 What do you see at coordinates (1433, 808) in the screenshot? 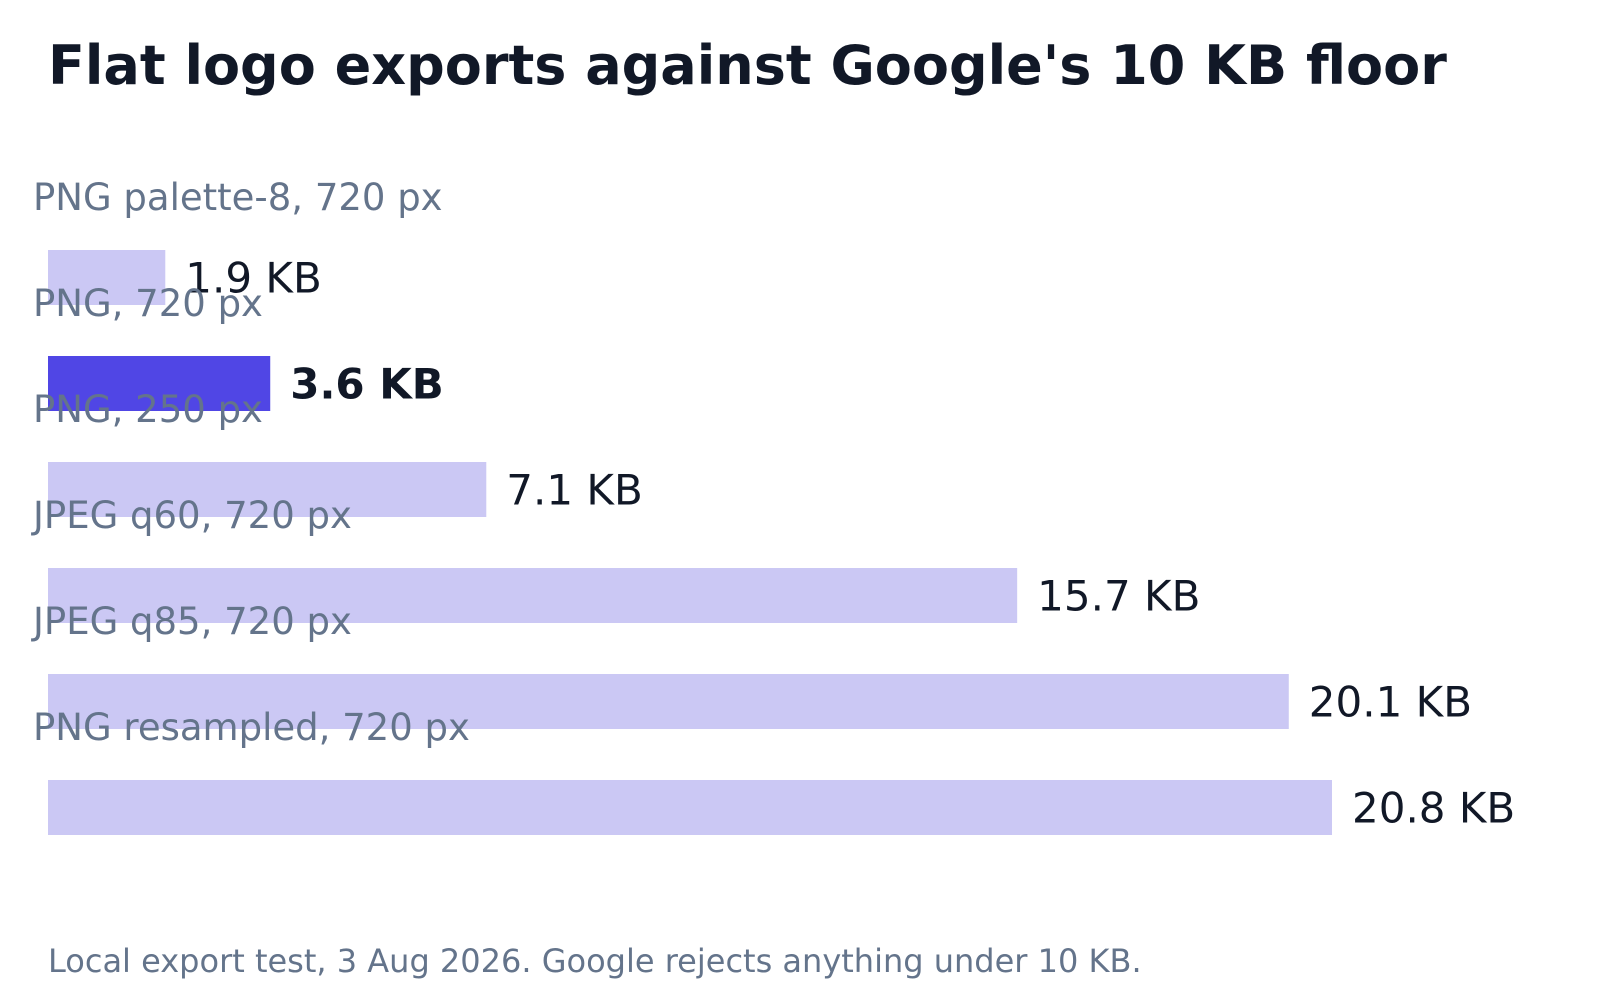
I see `value-label: 20.8 KB` at bounding box center [1433, 808].